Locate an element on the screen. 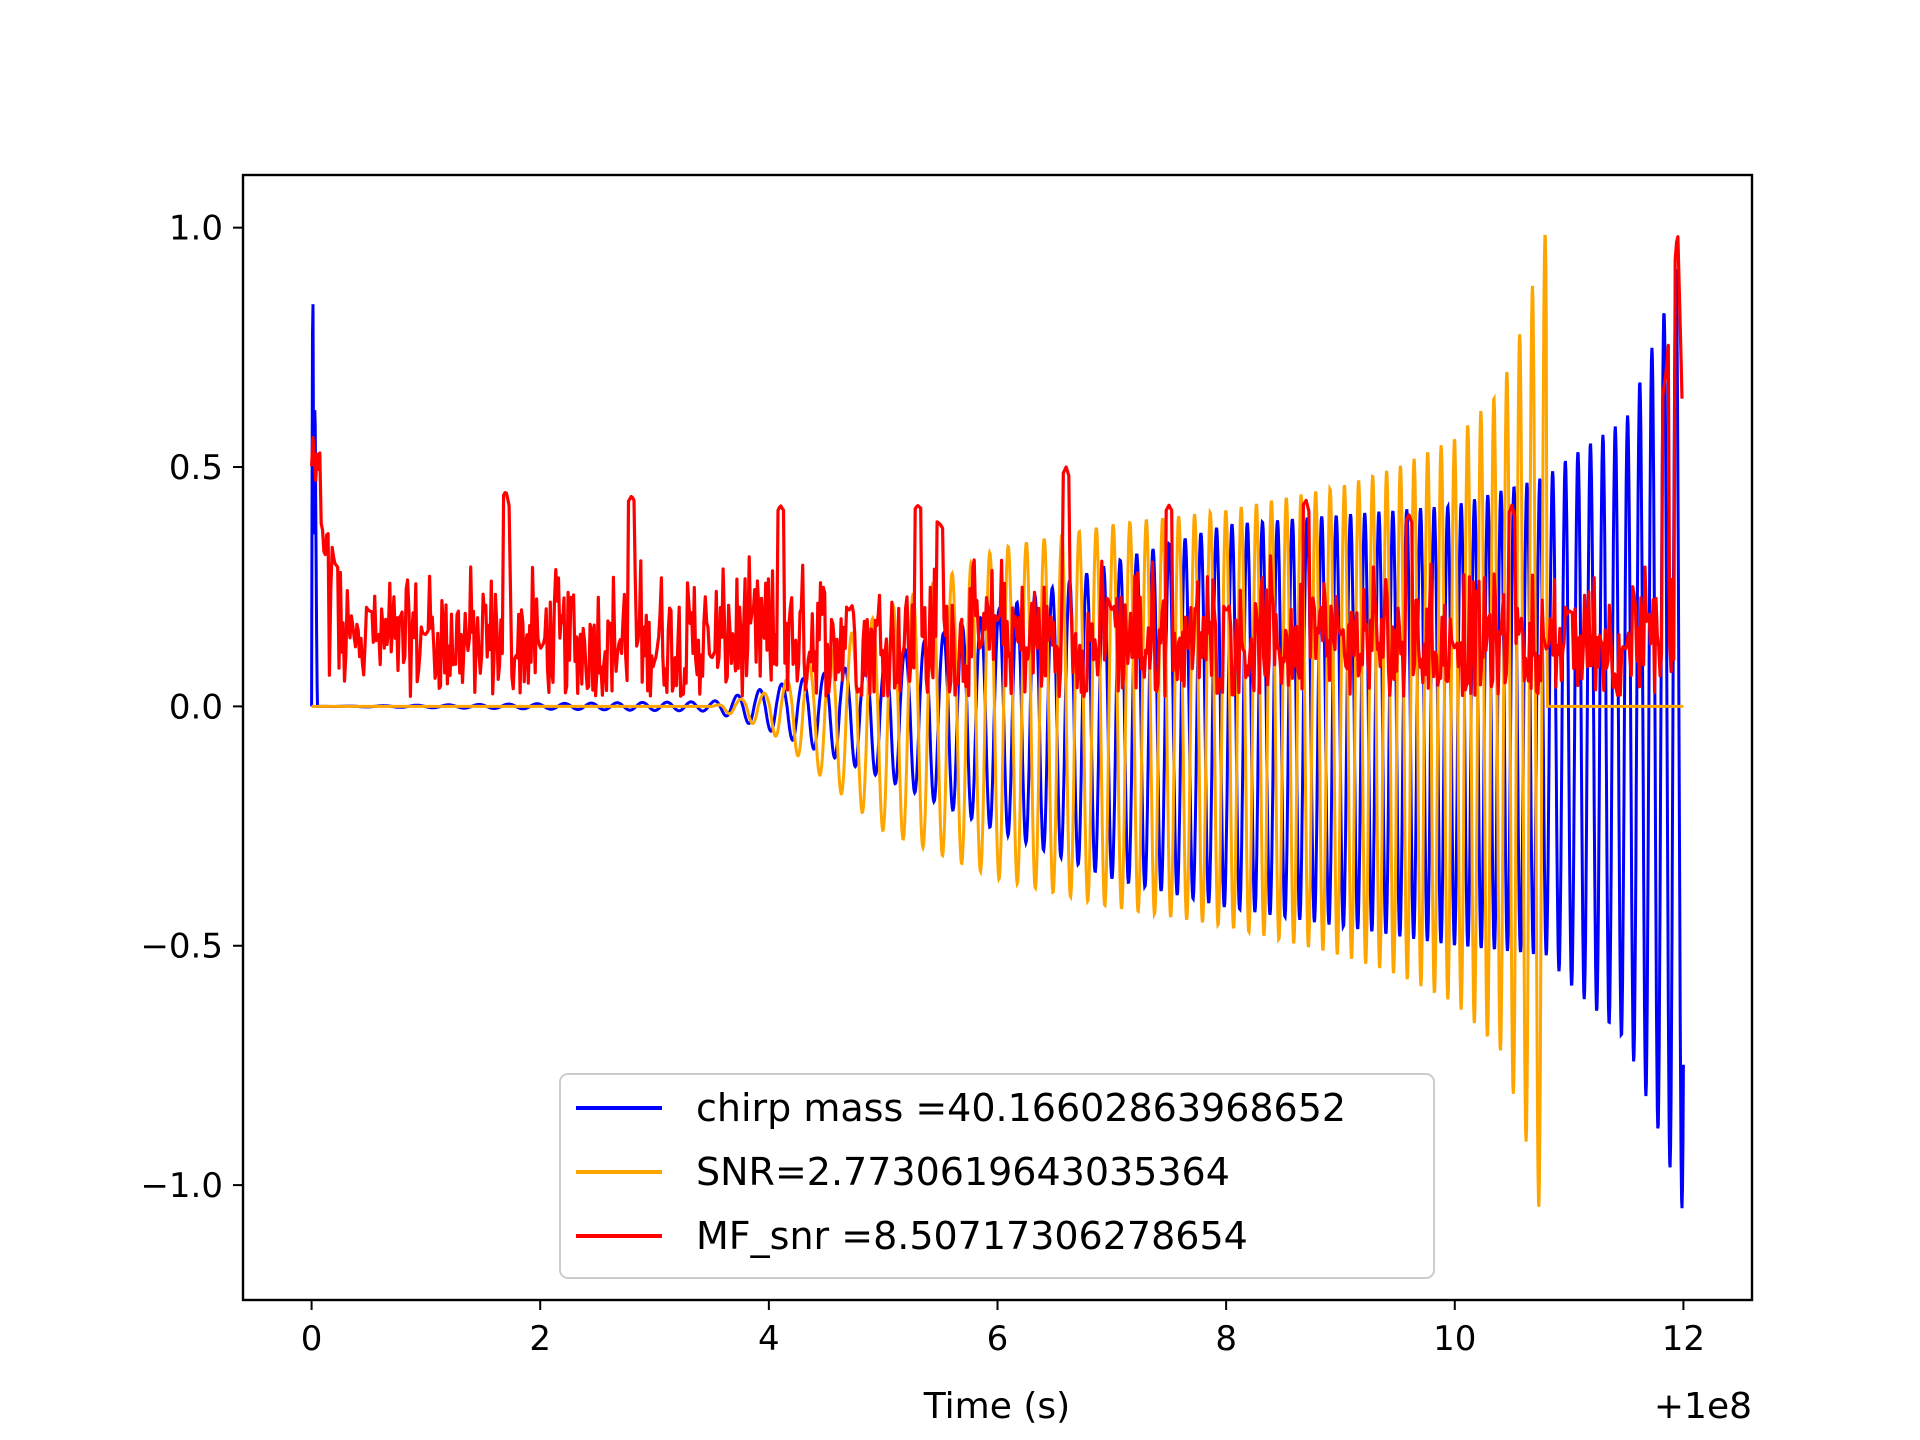 The height and width of the screenshot is (1440, 1920). x-tick-label: 0 is located at coordinates (312, 1339).